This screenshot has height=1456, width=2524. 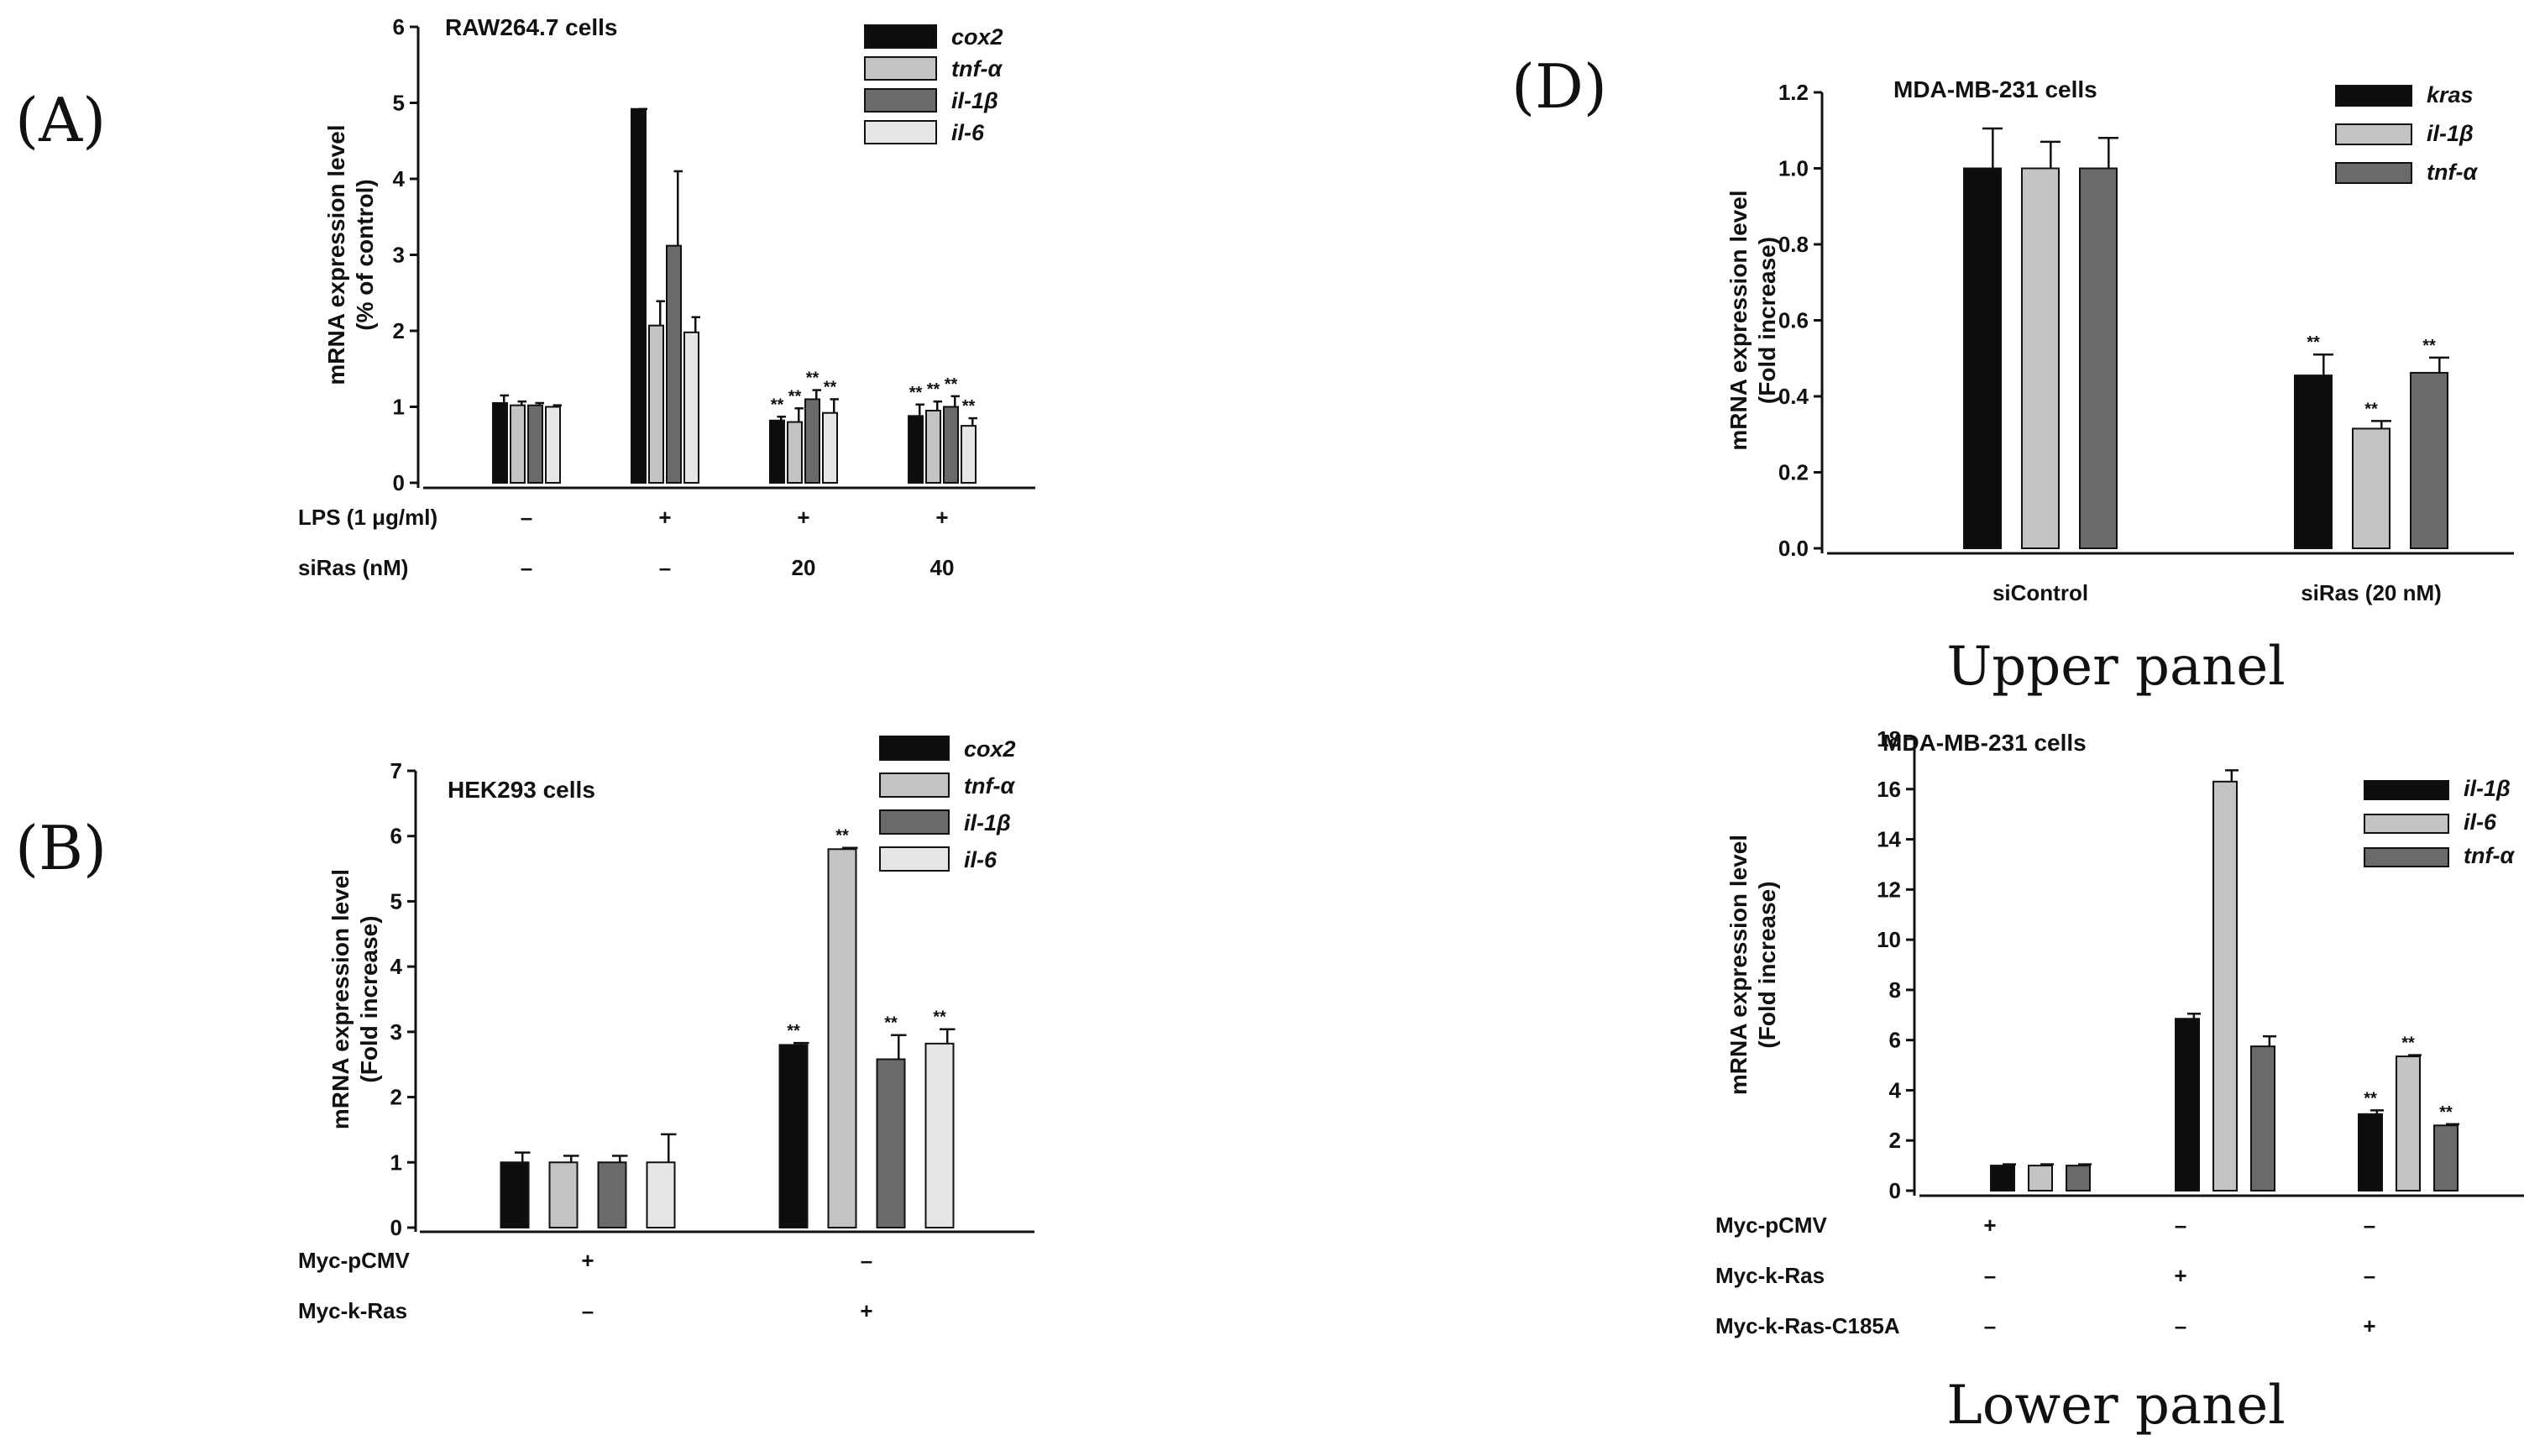 What do you see at coordinates (1889, 789) in the screenshot?
I see `y-tick-label: 16` at bounding box center [1889, 789].